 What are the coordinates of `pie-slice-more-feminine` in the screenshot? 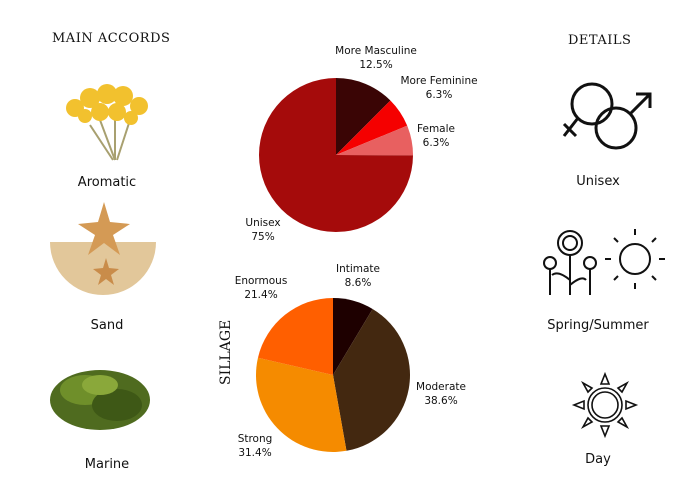 It's located at (372, 127).